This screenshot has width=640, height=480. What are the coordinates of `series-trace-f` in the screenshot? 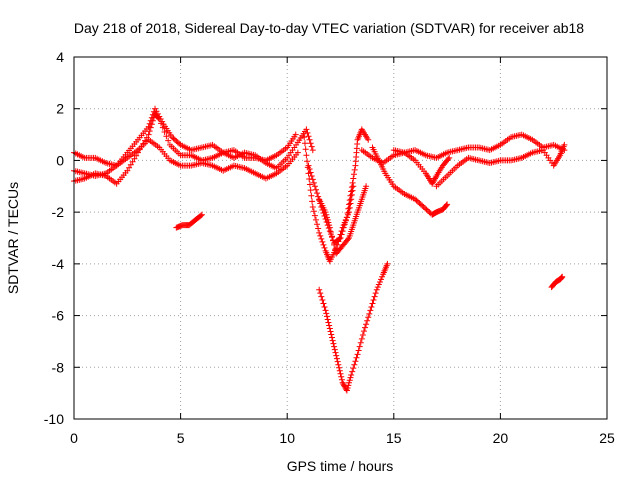 It's located at (343, 220).